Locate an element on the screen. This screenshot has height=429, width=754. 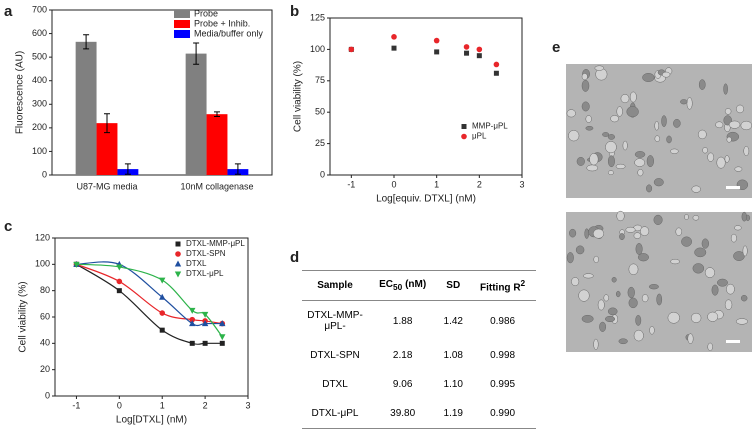
header-text: 50 is located at coordinates (398, 287).